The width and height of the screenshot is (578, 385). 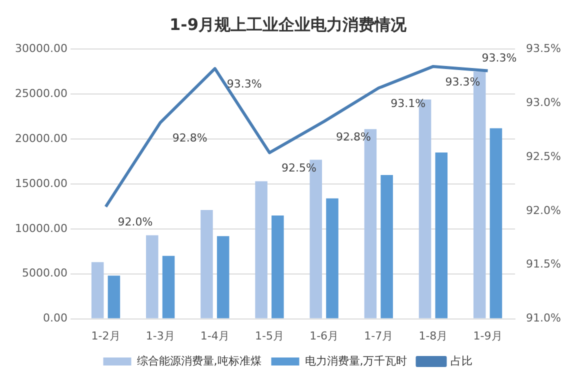 What do you see at coordinates (215, 335) in the screenshot?
I see `x-tick-label: 1-4月` at bounding box center [215, 335].